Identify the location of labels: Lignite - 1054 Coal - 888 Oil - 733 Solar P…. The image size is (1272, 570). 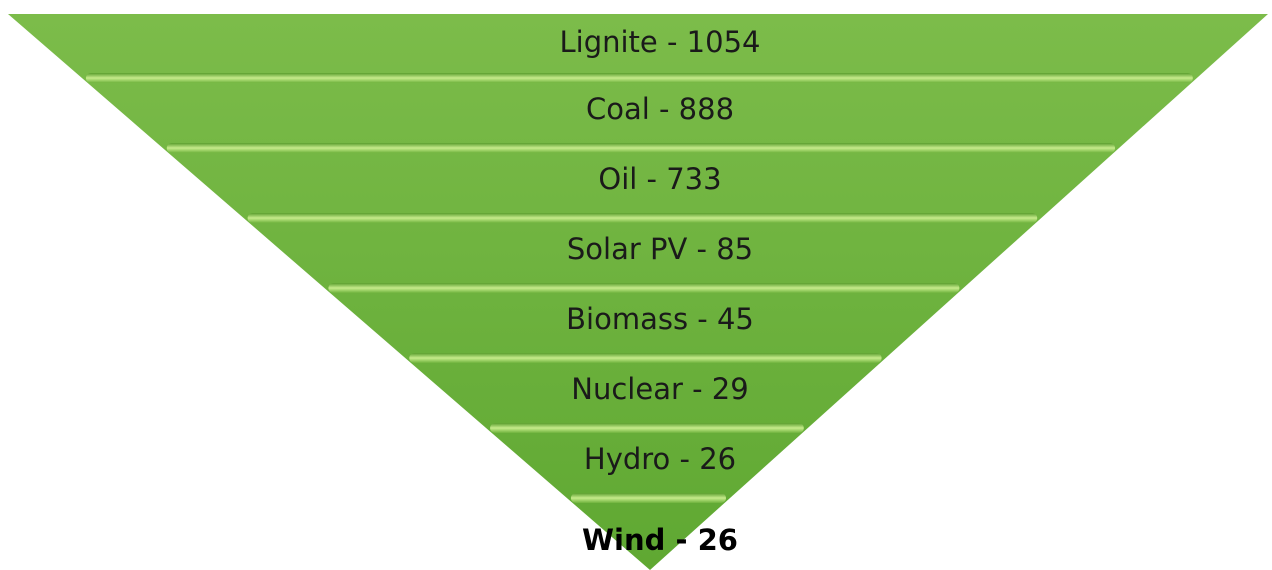
(660, 291).